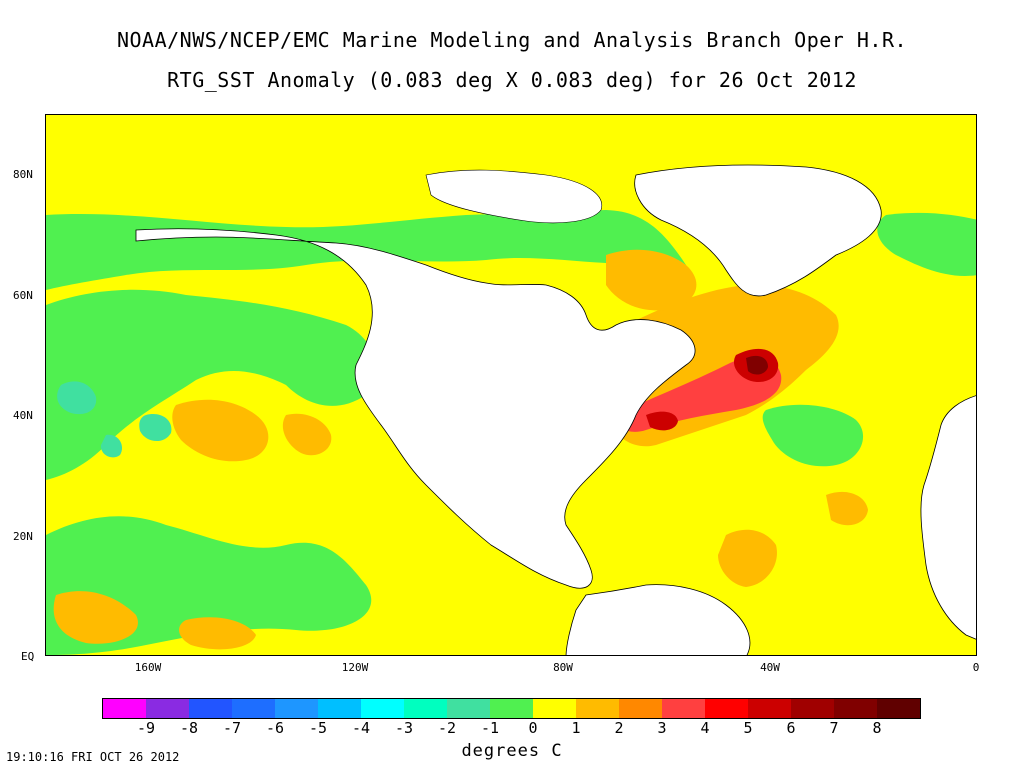 The height and width of the screenshot is (768, 1024). Describe the element at coordinates (114, 419) in the screenshot. I see `pacific-cool-spots` at that location.